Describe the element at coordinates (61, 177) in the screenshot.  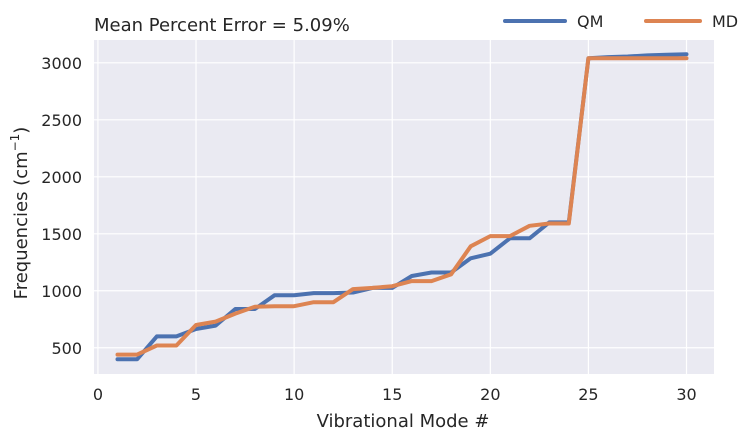
I see `y-tick-label: 2000` at that location.